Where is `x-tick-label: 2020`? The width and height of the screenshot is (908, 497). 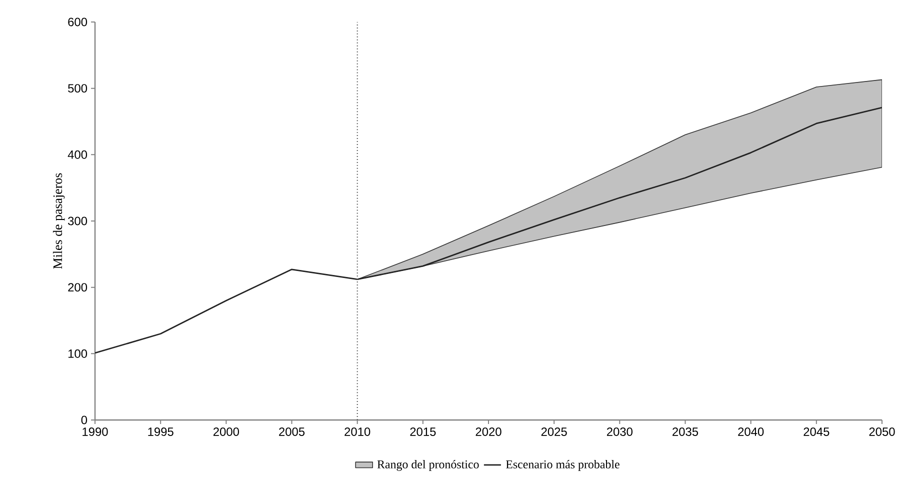
x-tick-label: 2020 is located at coordinates (489, 431).